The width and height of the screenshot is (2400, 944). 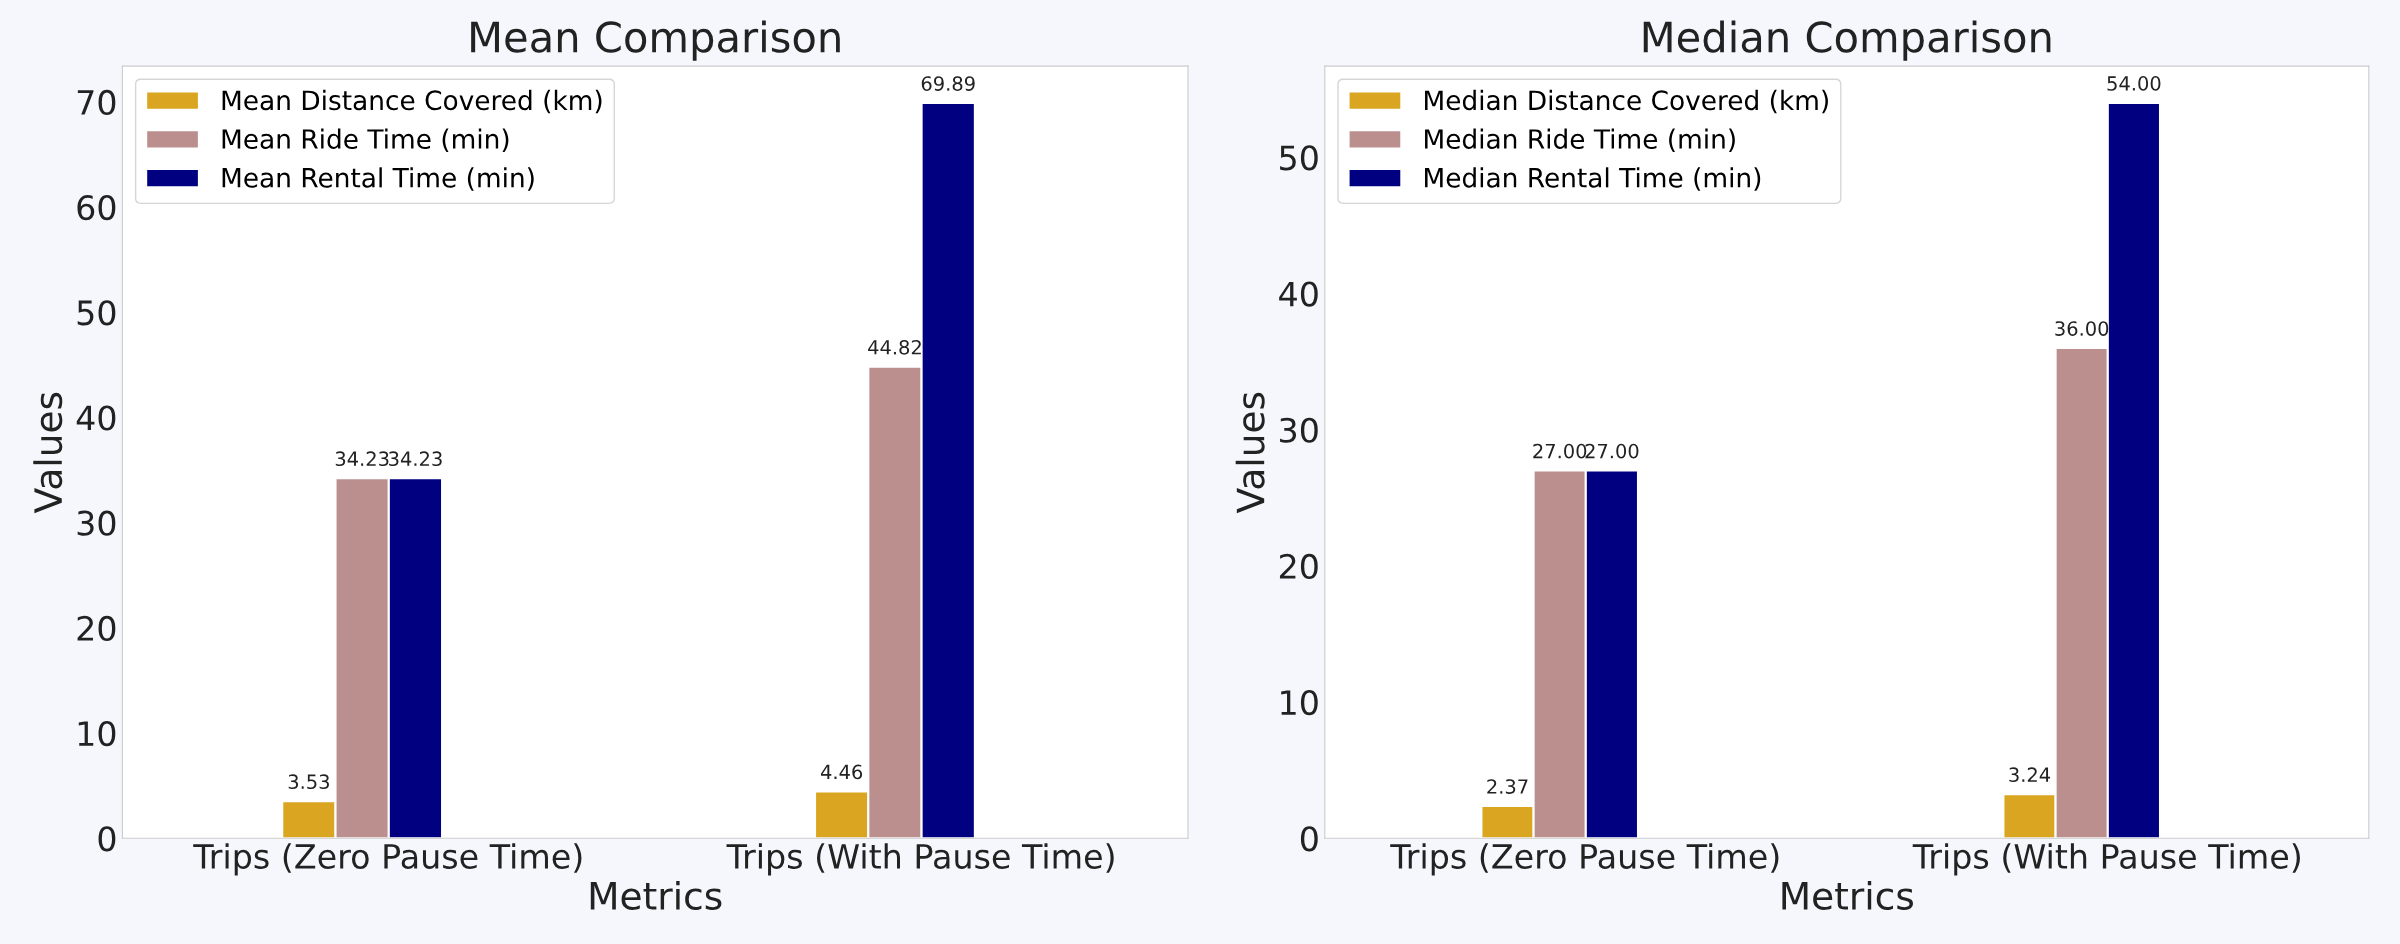 I want to click on chart-title: Median Comparison, so click(x=1847, y=40).